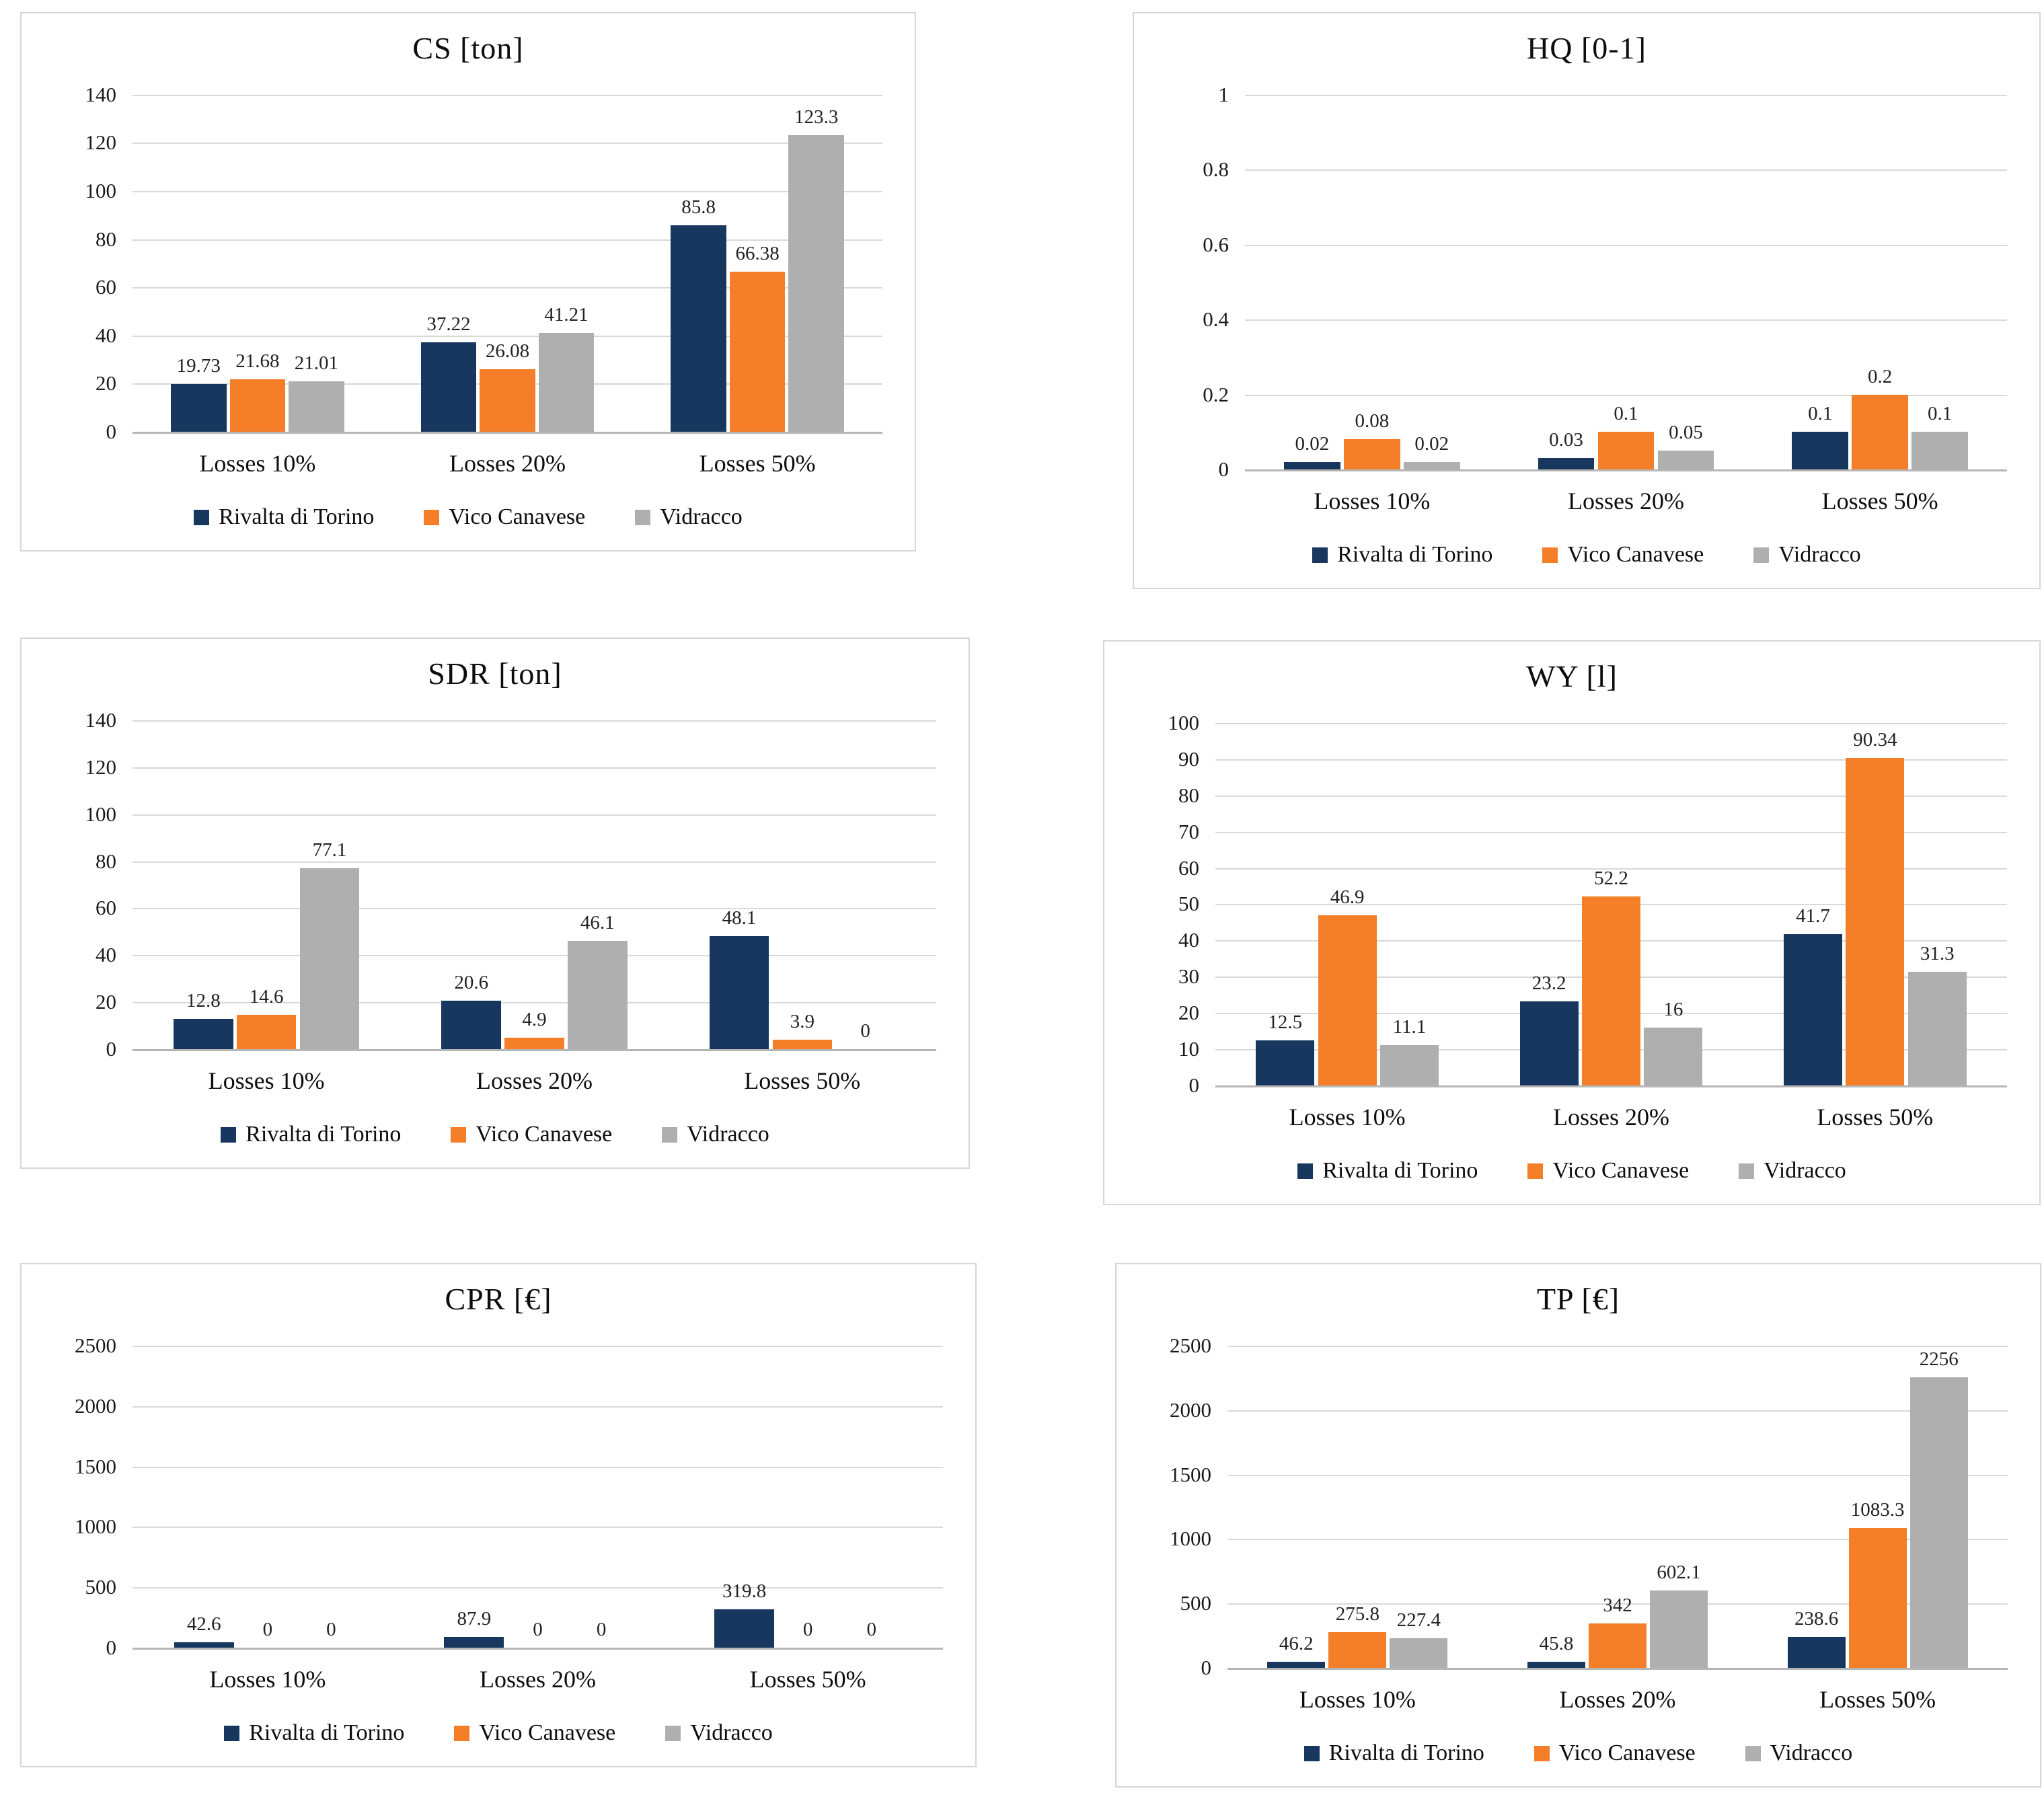 The image size is (2044, 1803). What do you see at coordinates (1673, 1009) in the screenshot?
I see `bar-value-label: 16` at bounding box center [1673, 1009].